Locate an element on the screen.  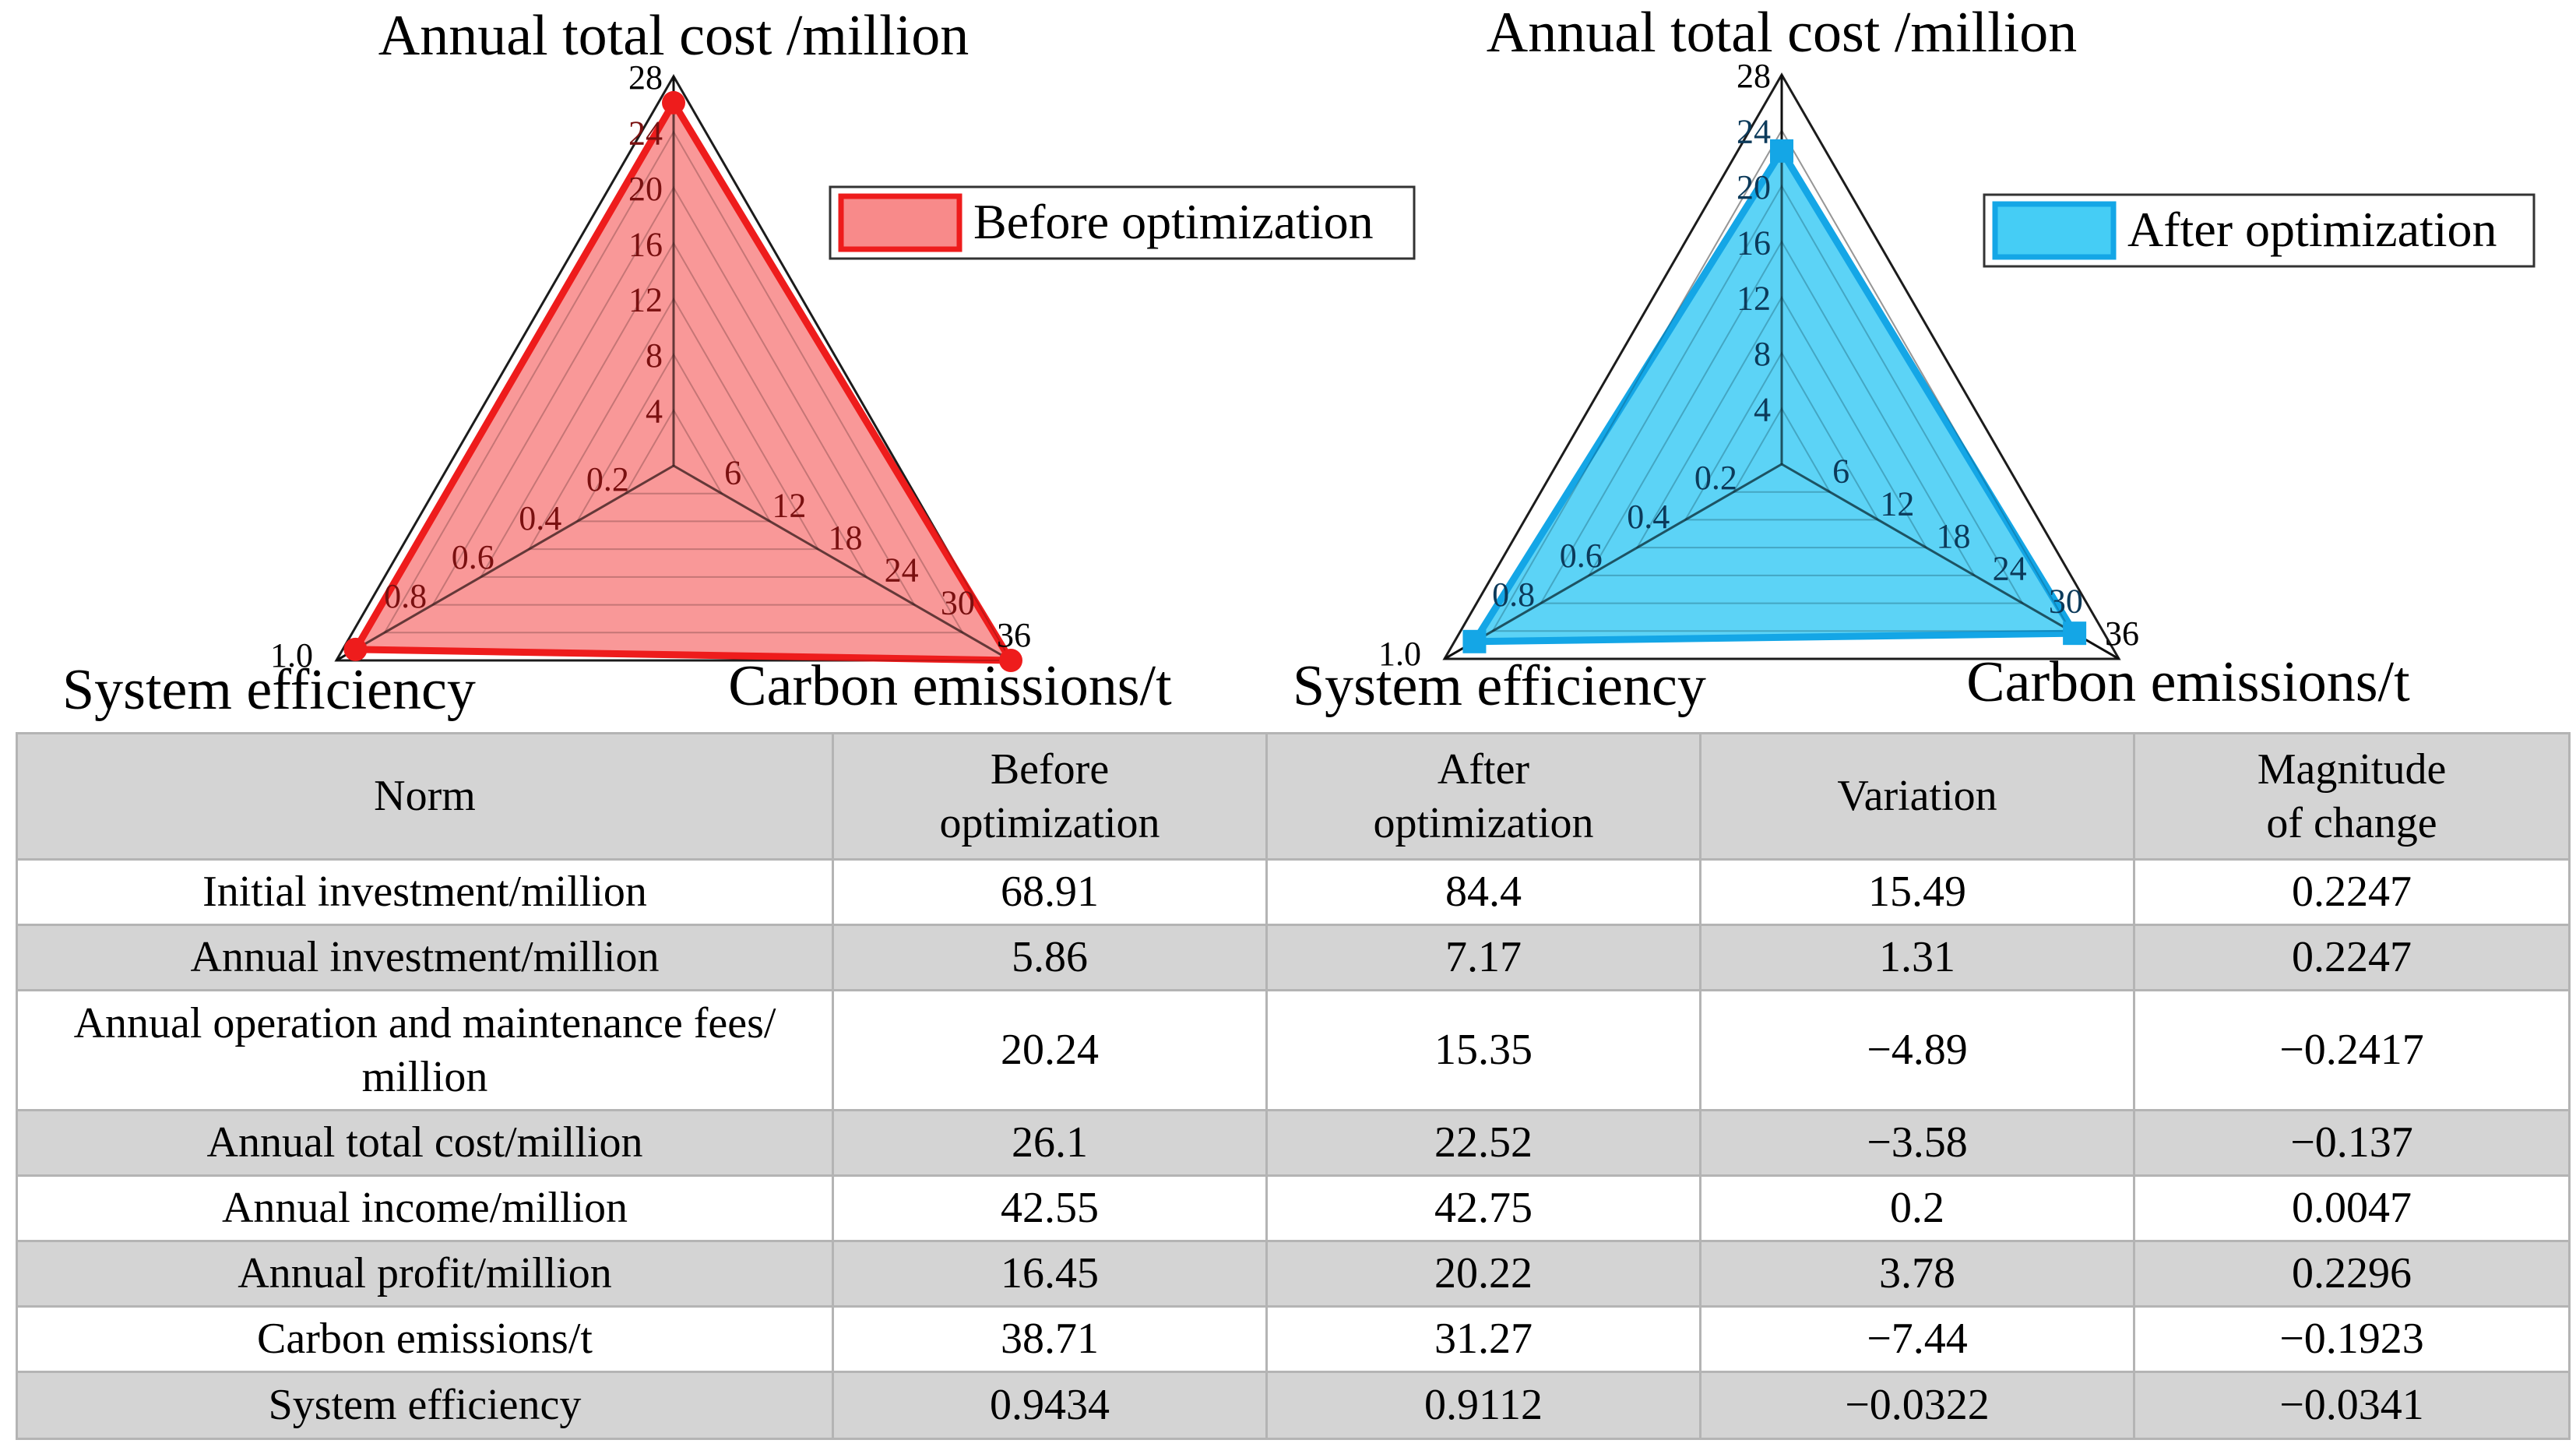
value-cell: 20.22 is located at coordinates (1483, 1274).